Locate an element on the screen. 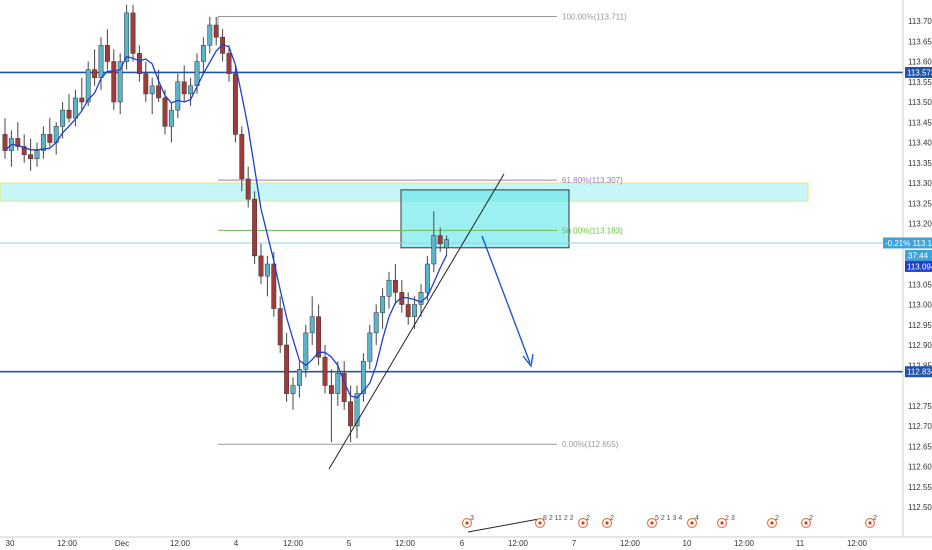  projection-arrow-line is located at coordinates (506, 299).